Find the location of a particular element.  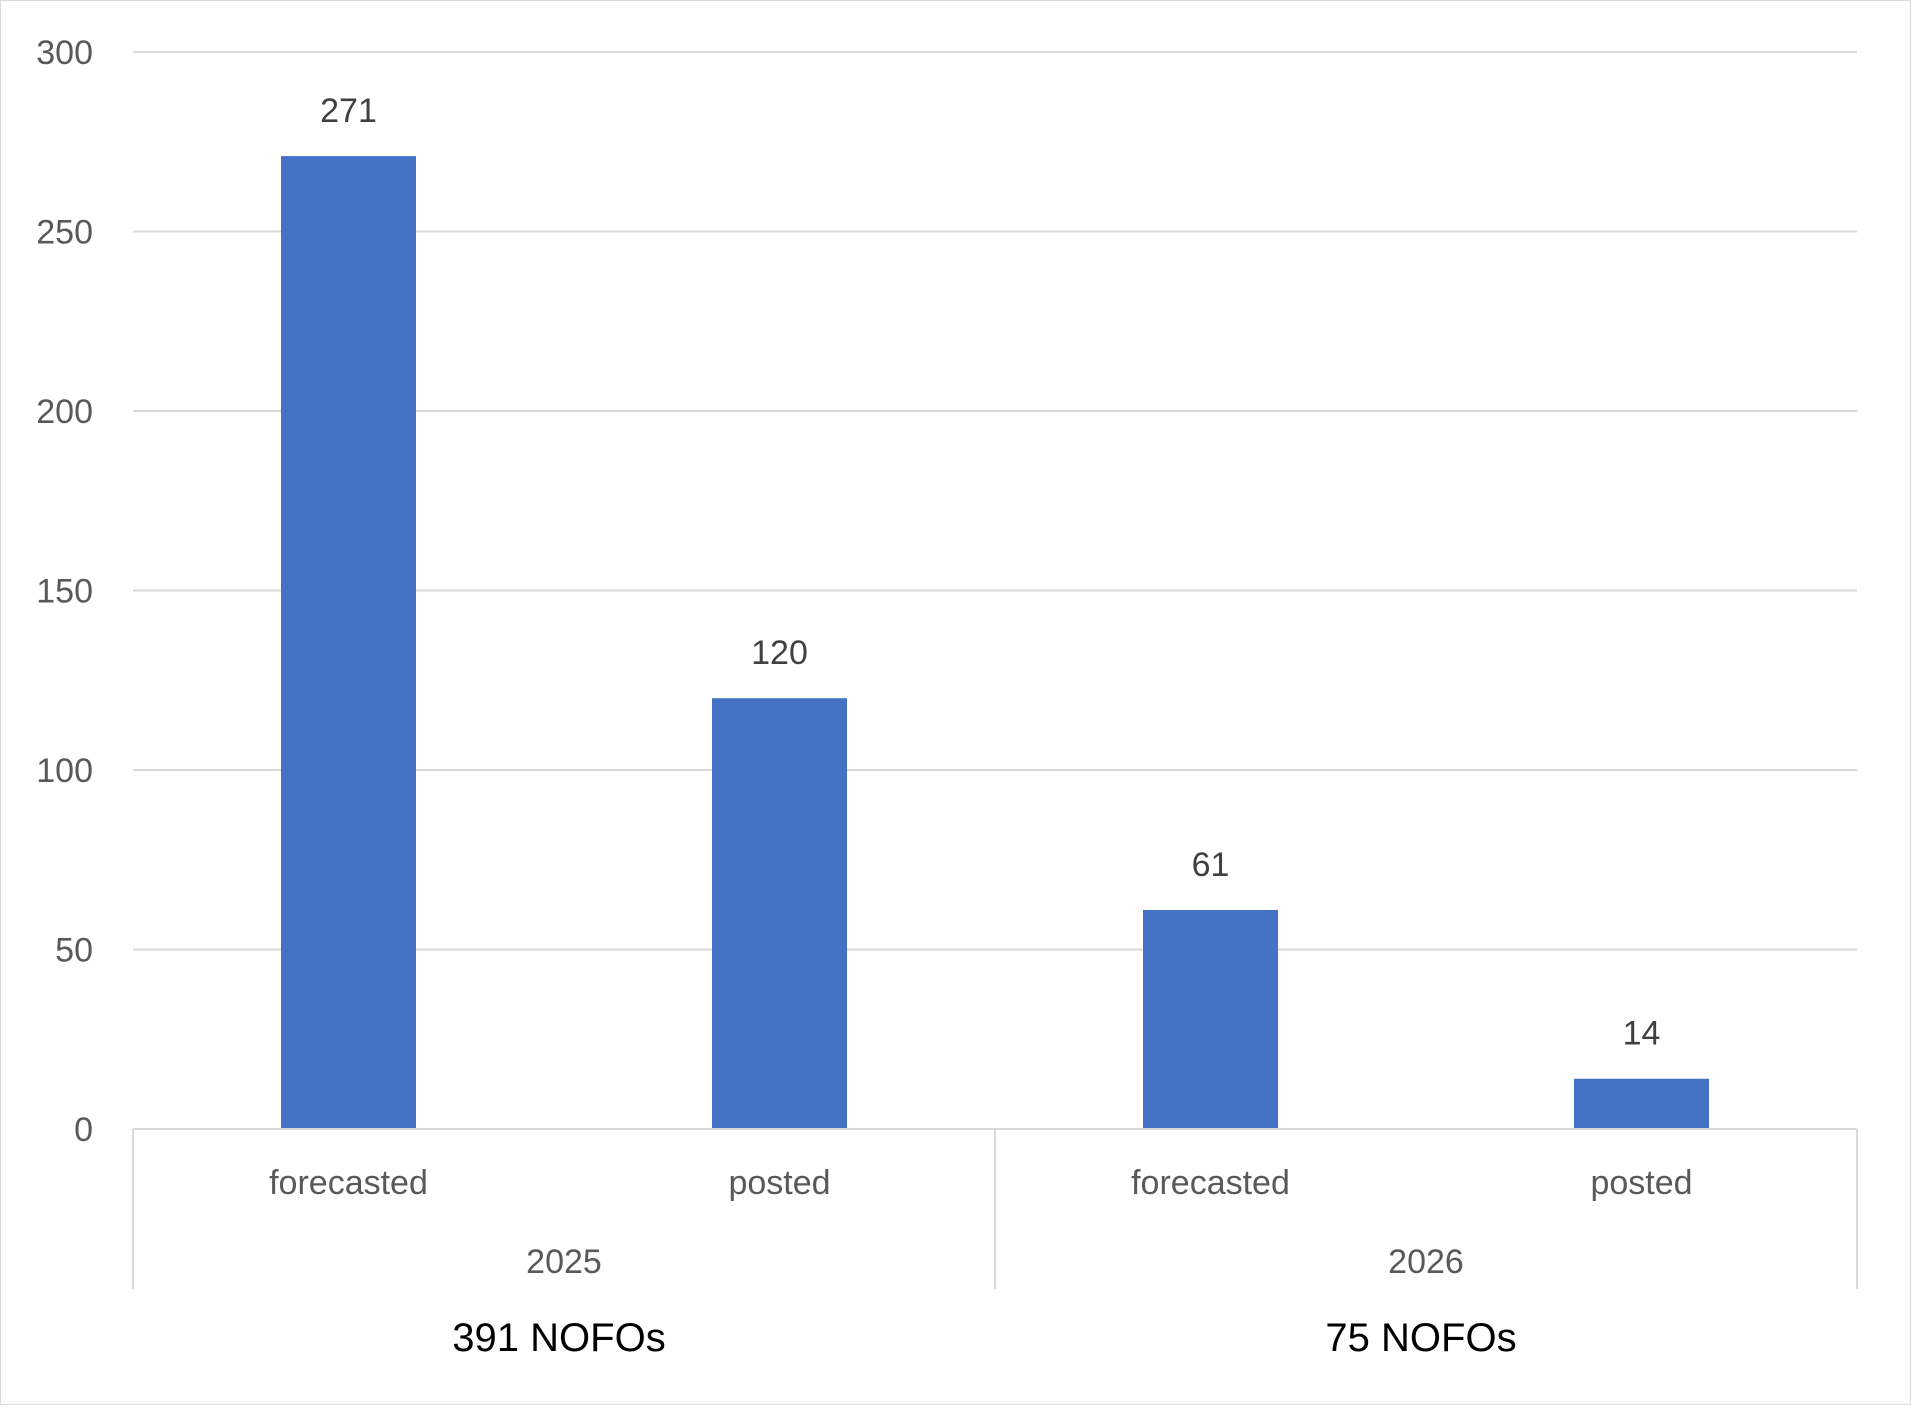

data-label: 61 is located at coordinates (1211, 865).